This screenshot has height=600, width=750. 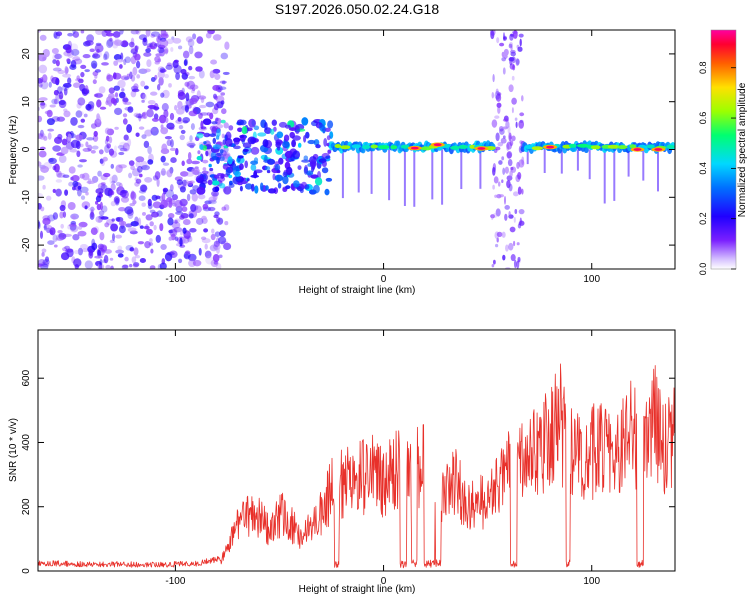 What do you see at coordinates (26, 102) in the screenshot?
I see `y-tick-label: 10` at bounding box center [26, 102].